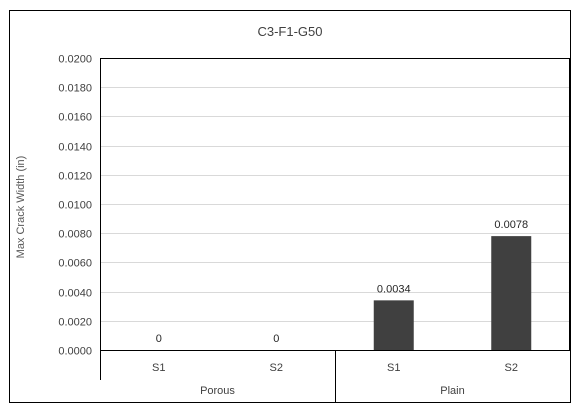 Image resolution: width=580 pixels, height=403 pixels. Describe the element at coordinates (75, 60) in the screenshot. I see `y-tick-label: 0.0200` at that location.